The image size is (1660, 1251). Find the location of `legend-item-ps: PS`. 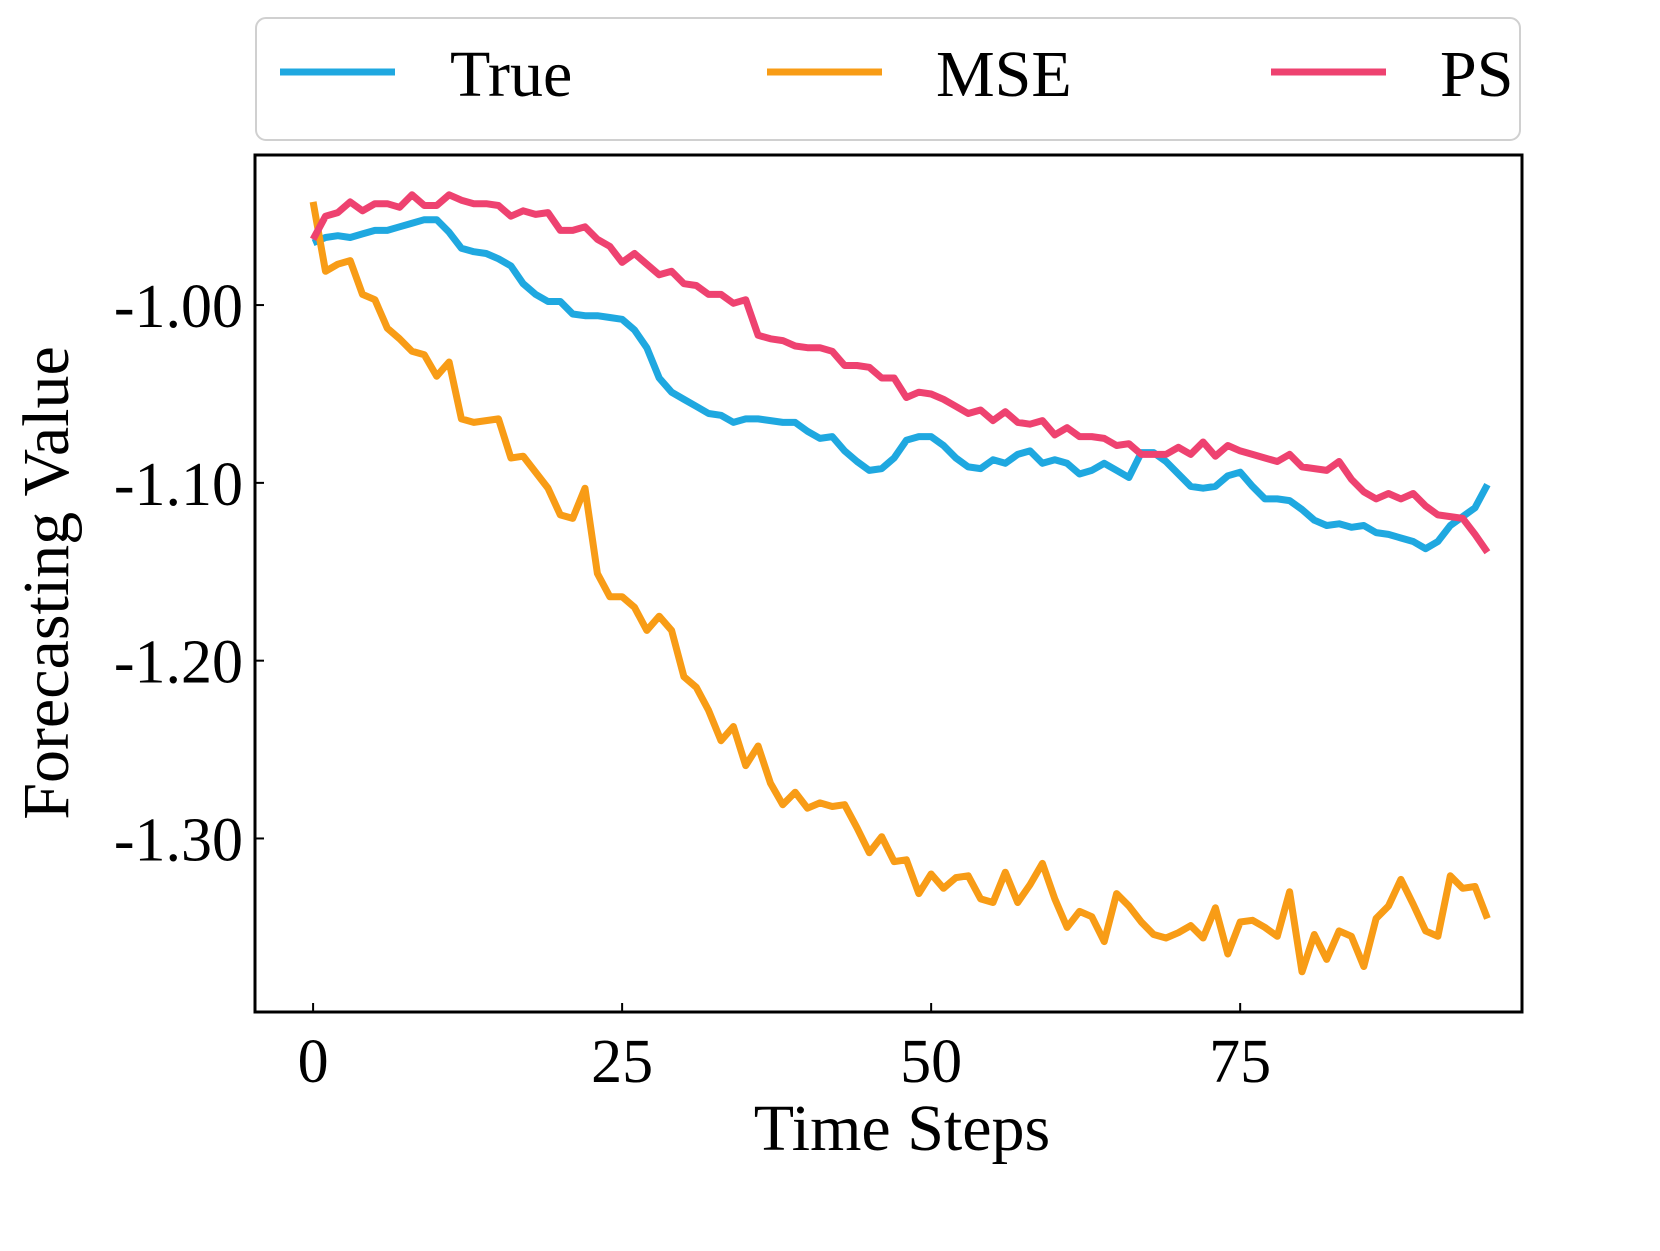

legend-item-ps: PS is located at coordinates (1392, 74).